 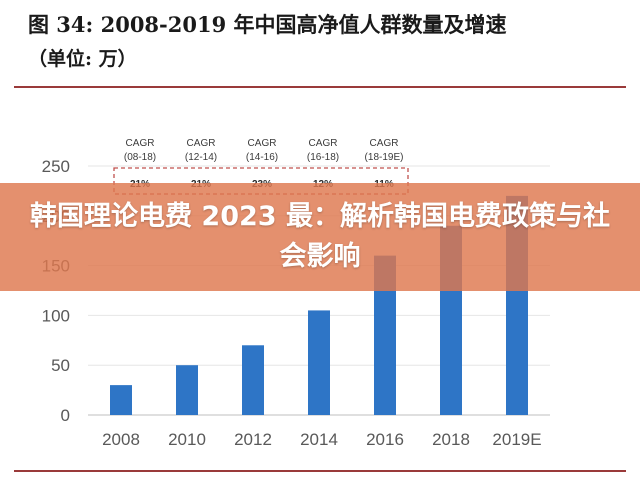 I want to click on cagr-period: (18-19E), so click(x=384, y=157).